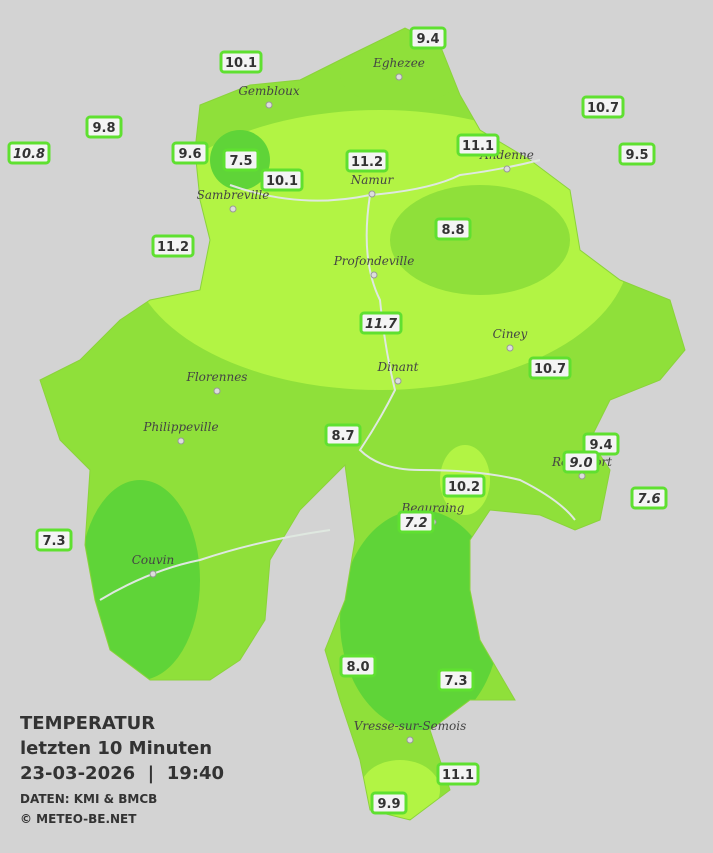 Image resolution: width=713 pixels, height=853 pixels. I want to click on station-value: 9.5, so click(636, 155).